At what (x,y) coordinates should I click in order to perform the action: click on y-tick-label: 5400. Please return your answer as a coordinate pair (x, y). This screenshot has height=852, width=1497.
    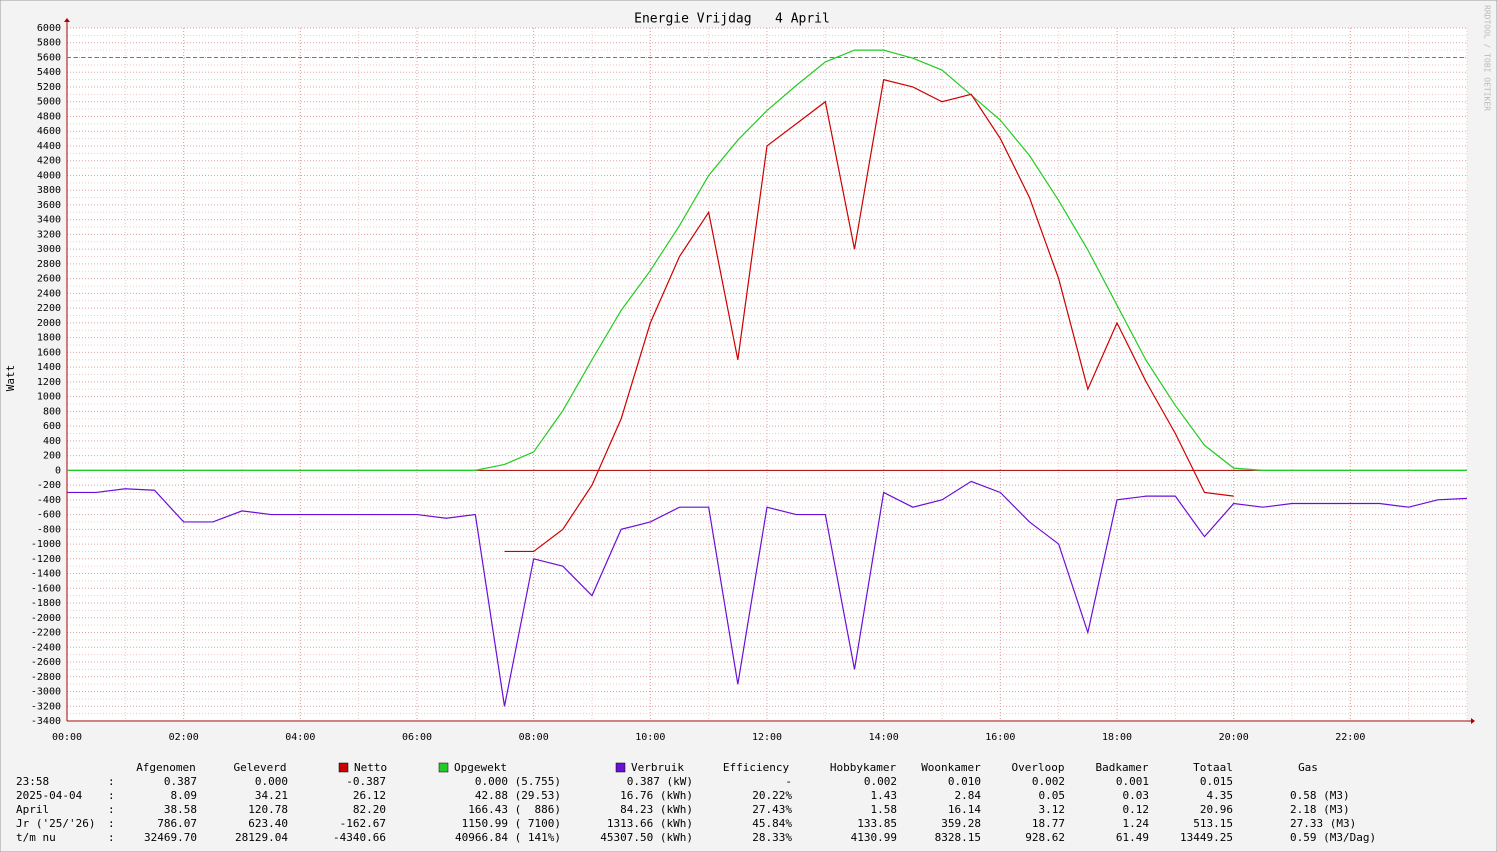
    Looking at the image, I should click on (49, 72).